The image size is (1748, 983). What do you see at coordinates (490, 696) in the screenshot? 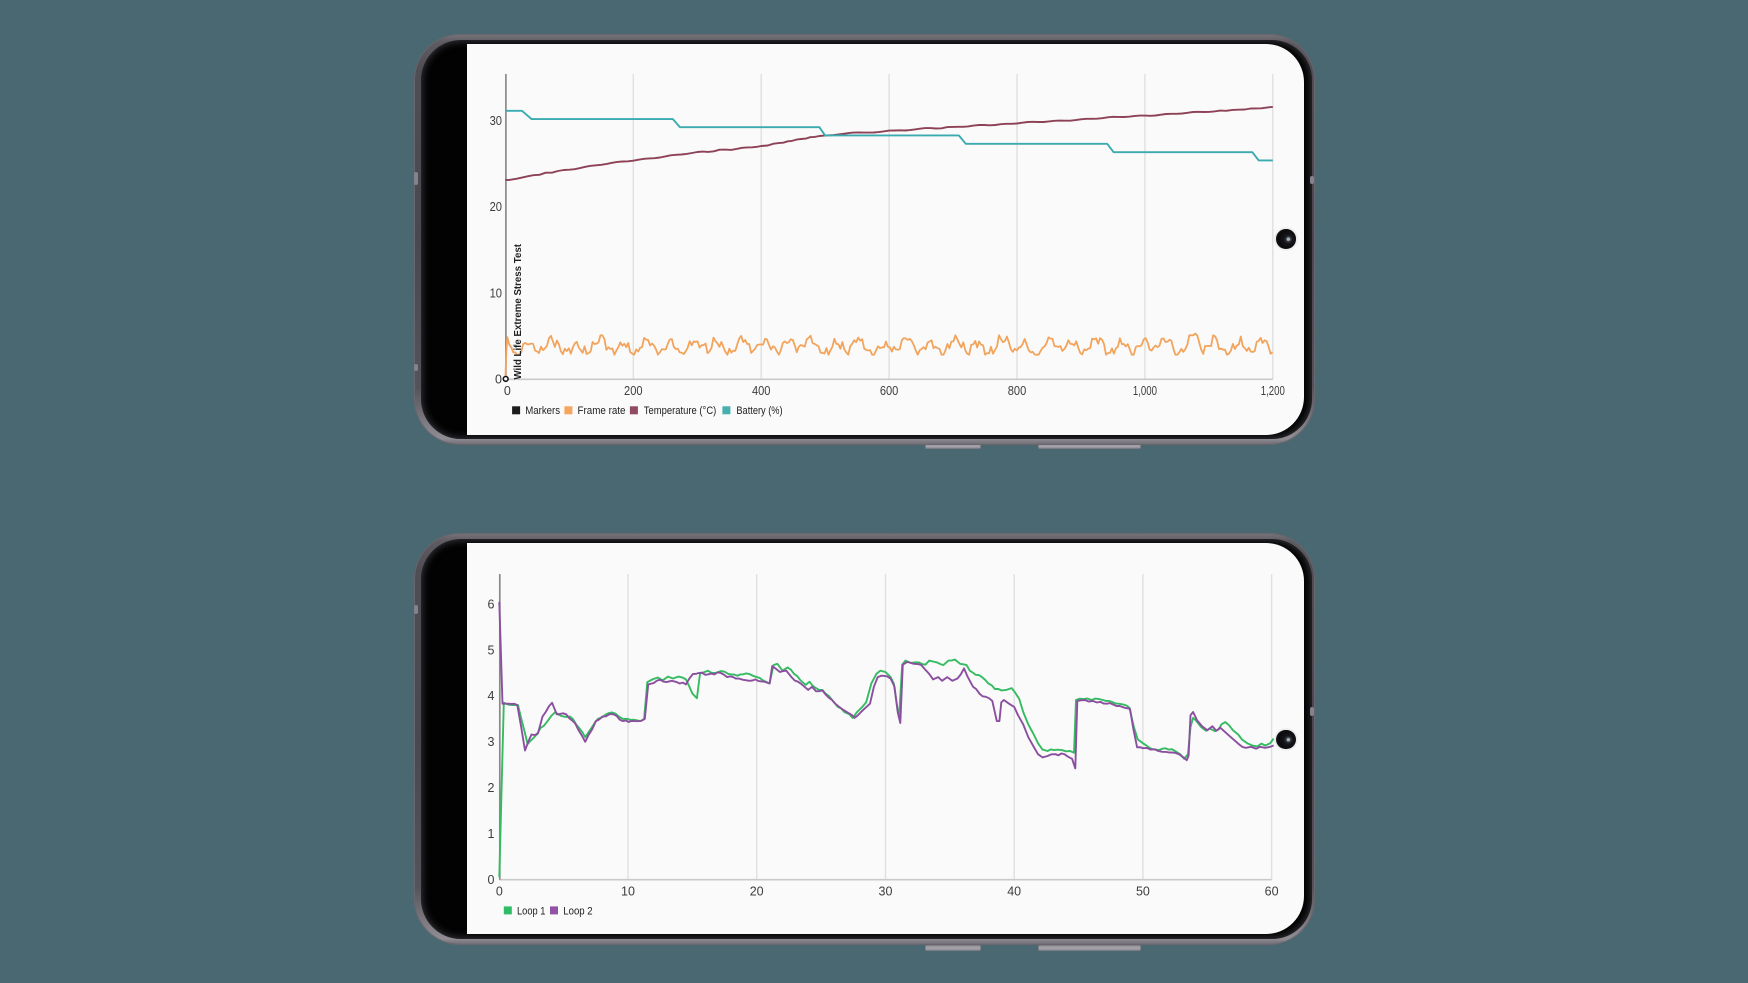
I see `svg-text: 4` at bounding box center [490, 696].